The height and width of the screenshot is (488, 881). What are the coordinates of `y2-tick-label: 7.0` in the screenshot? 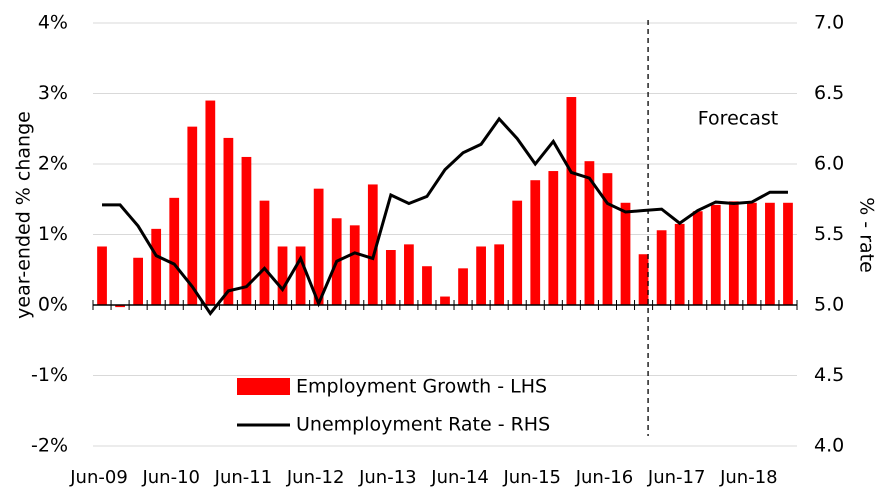 It's located at (829, 23).